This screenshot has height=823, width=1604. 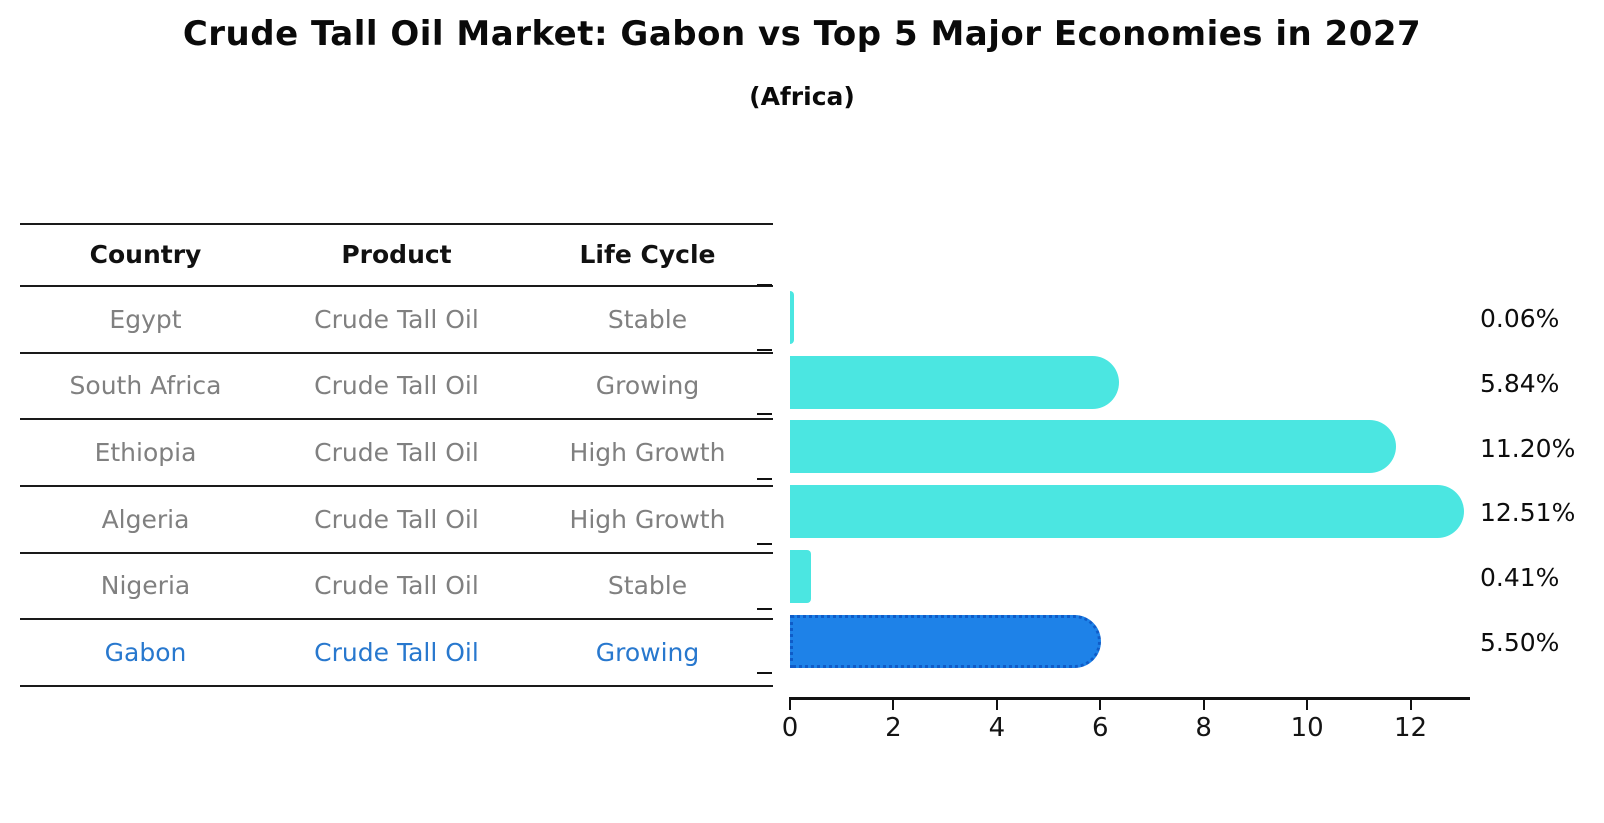 What do you see at coordinates (1307, 728) in the screenshot?
I see `x-axis-tick-label: 10` at bounding box center [1307, 728].